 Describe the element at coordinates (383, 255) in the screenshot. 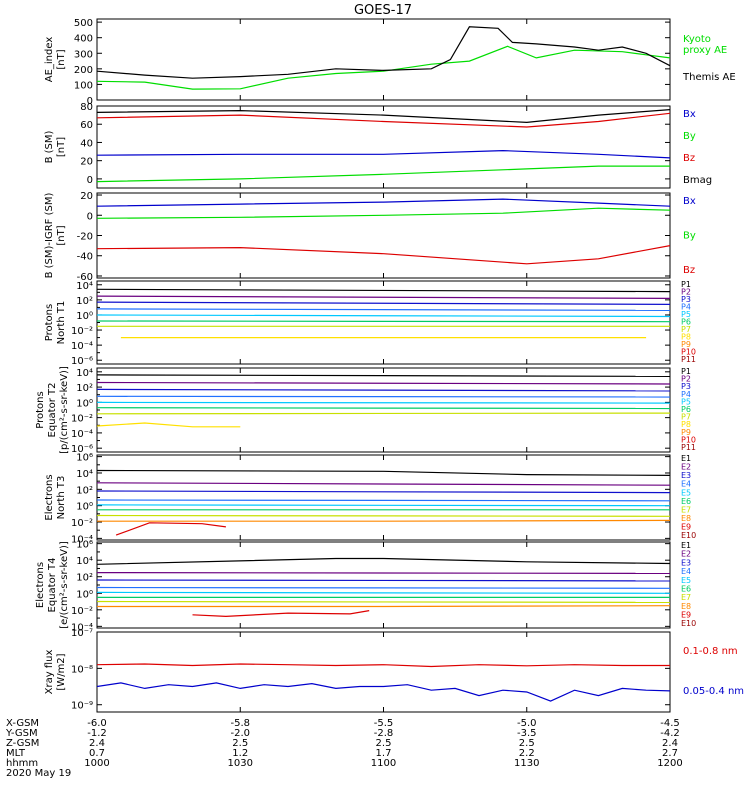

I see `series-line-bz` at that location.